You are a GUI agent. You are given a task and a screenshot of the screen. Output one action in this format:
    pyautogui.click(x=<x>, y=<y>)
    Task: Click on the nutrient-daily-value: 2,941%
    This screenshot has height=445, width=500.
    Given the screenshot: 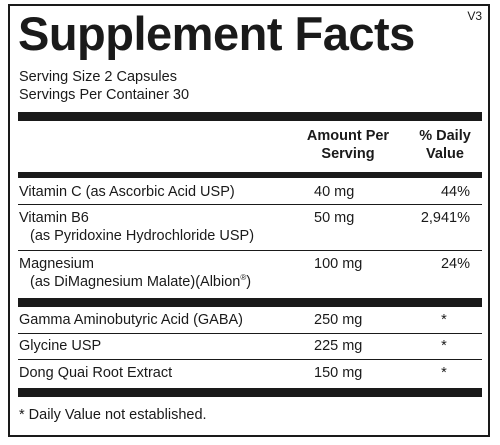 What is the action you would take?
    pyautogui.click(x=445, y=218)
    